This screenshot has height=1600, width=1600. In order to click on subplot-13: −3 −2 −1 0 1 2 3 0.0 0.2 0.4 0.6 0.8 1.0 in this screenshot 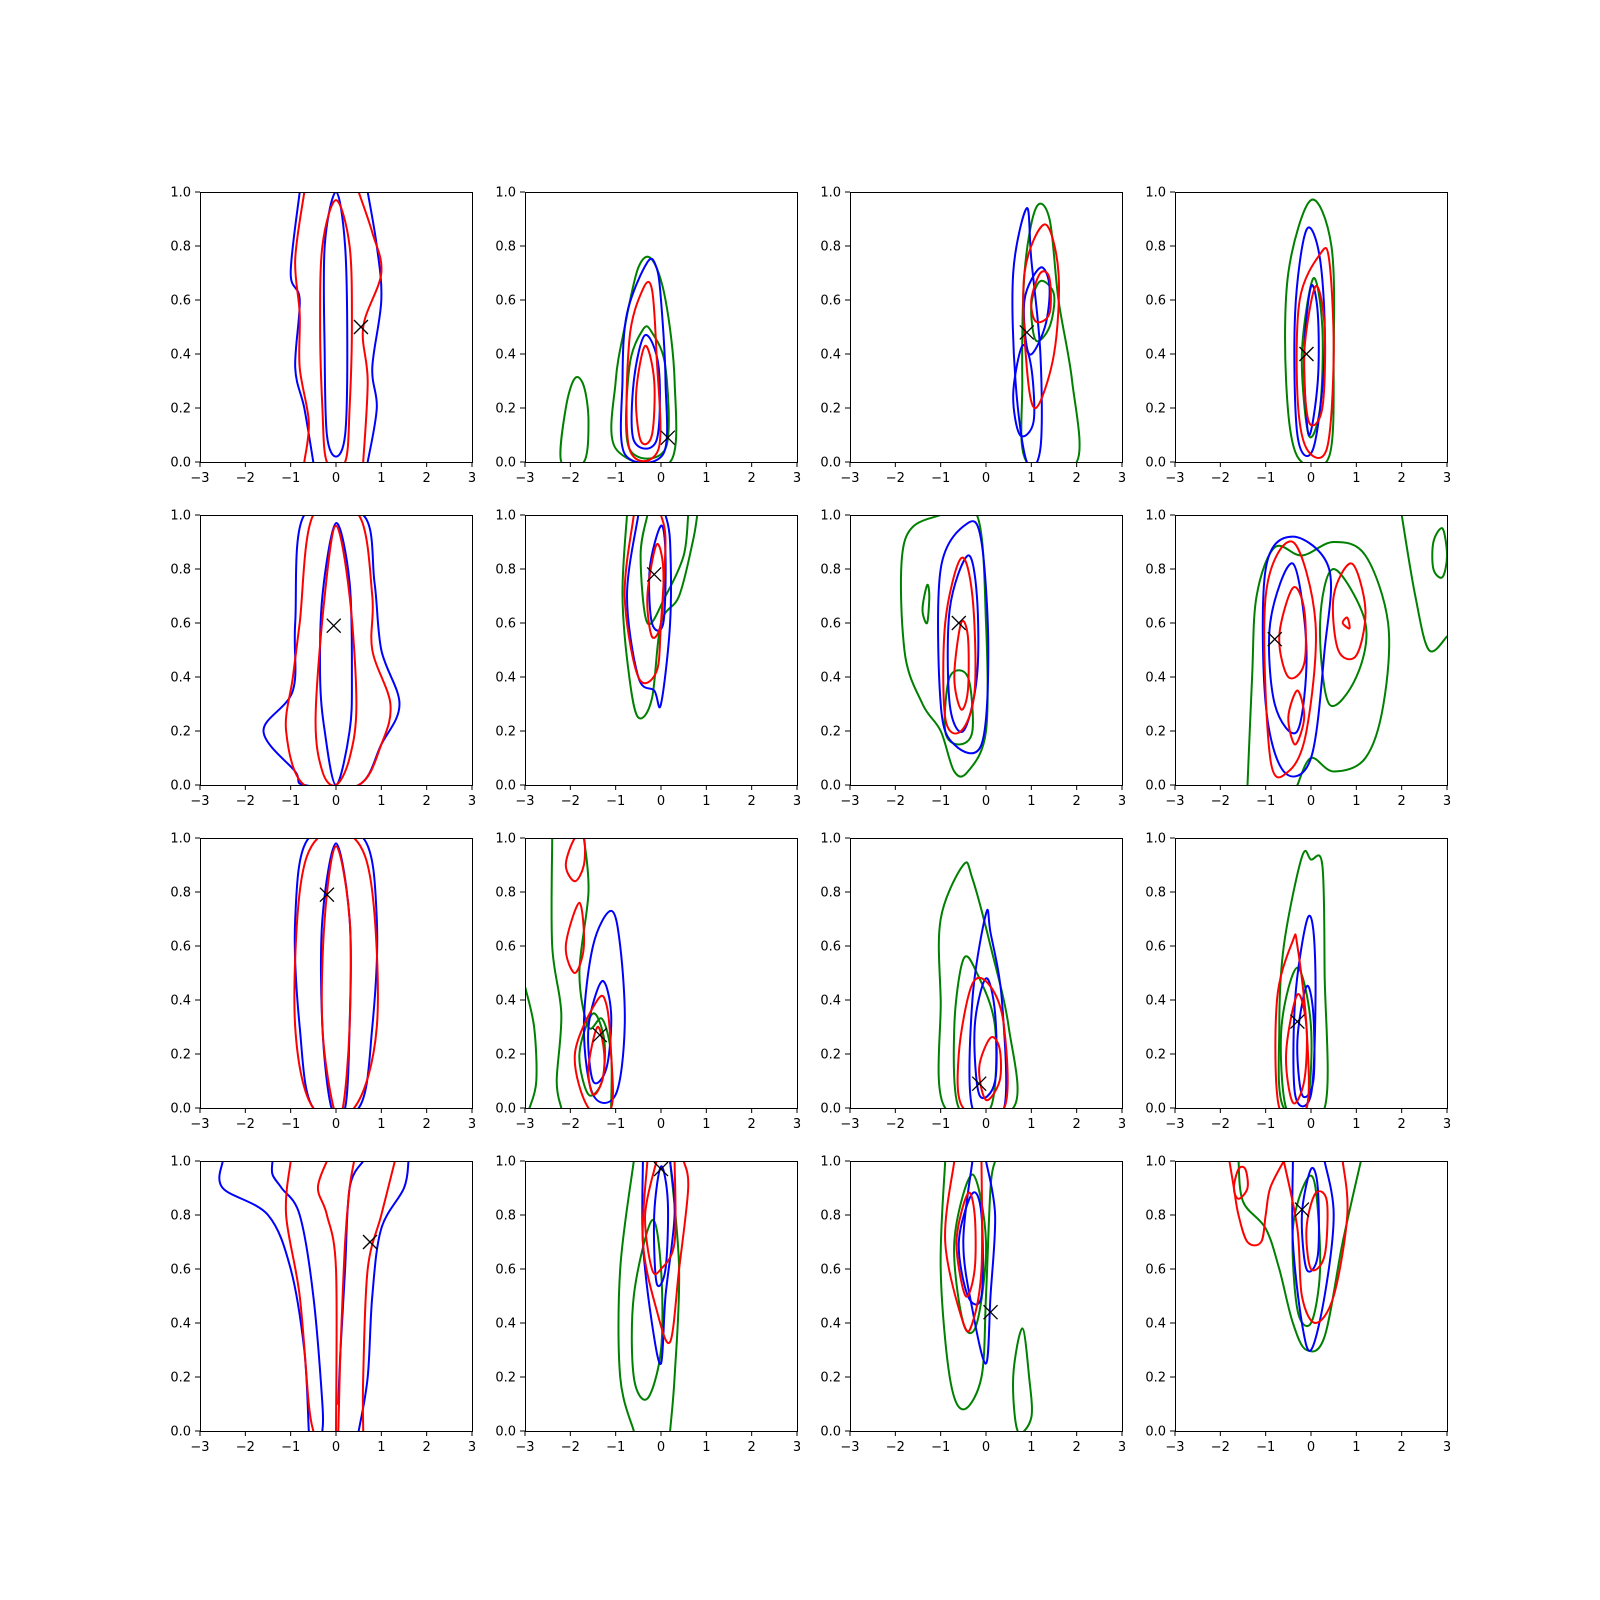, I will do `click(323, 1305)`.